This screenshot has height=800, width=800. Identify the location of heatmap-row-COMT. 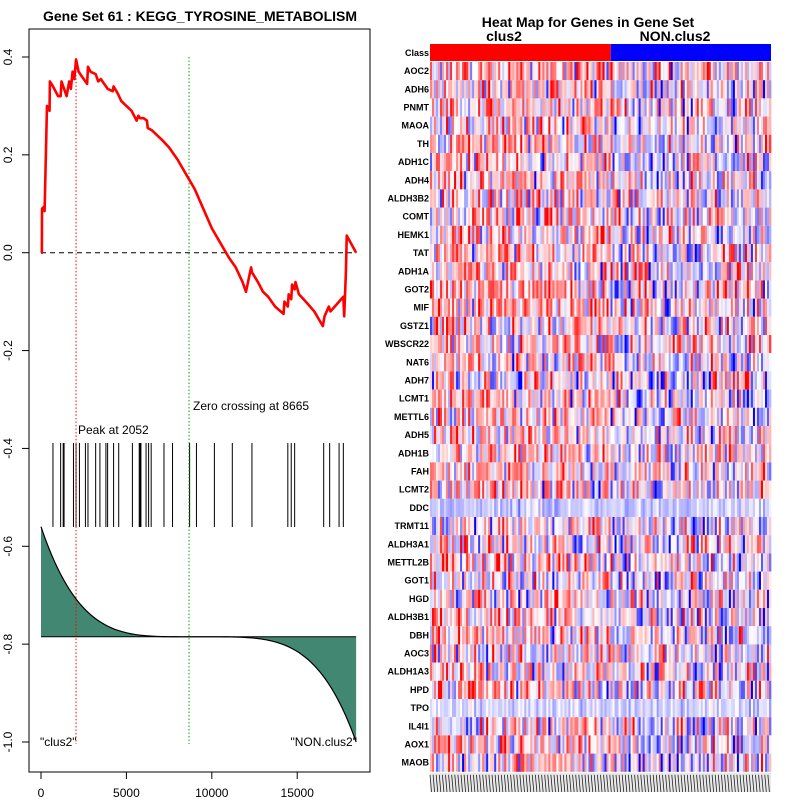
(601, 216).